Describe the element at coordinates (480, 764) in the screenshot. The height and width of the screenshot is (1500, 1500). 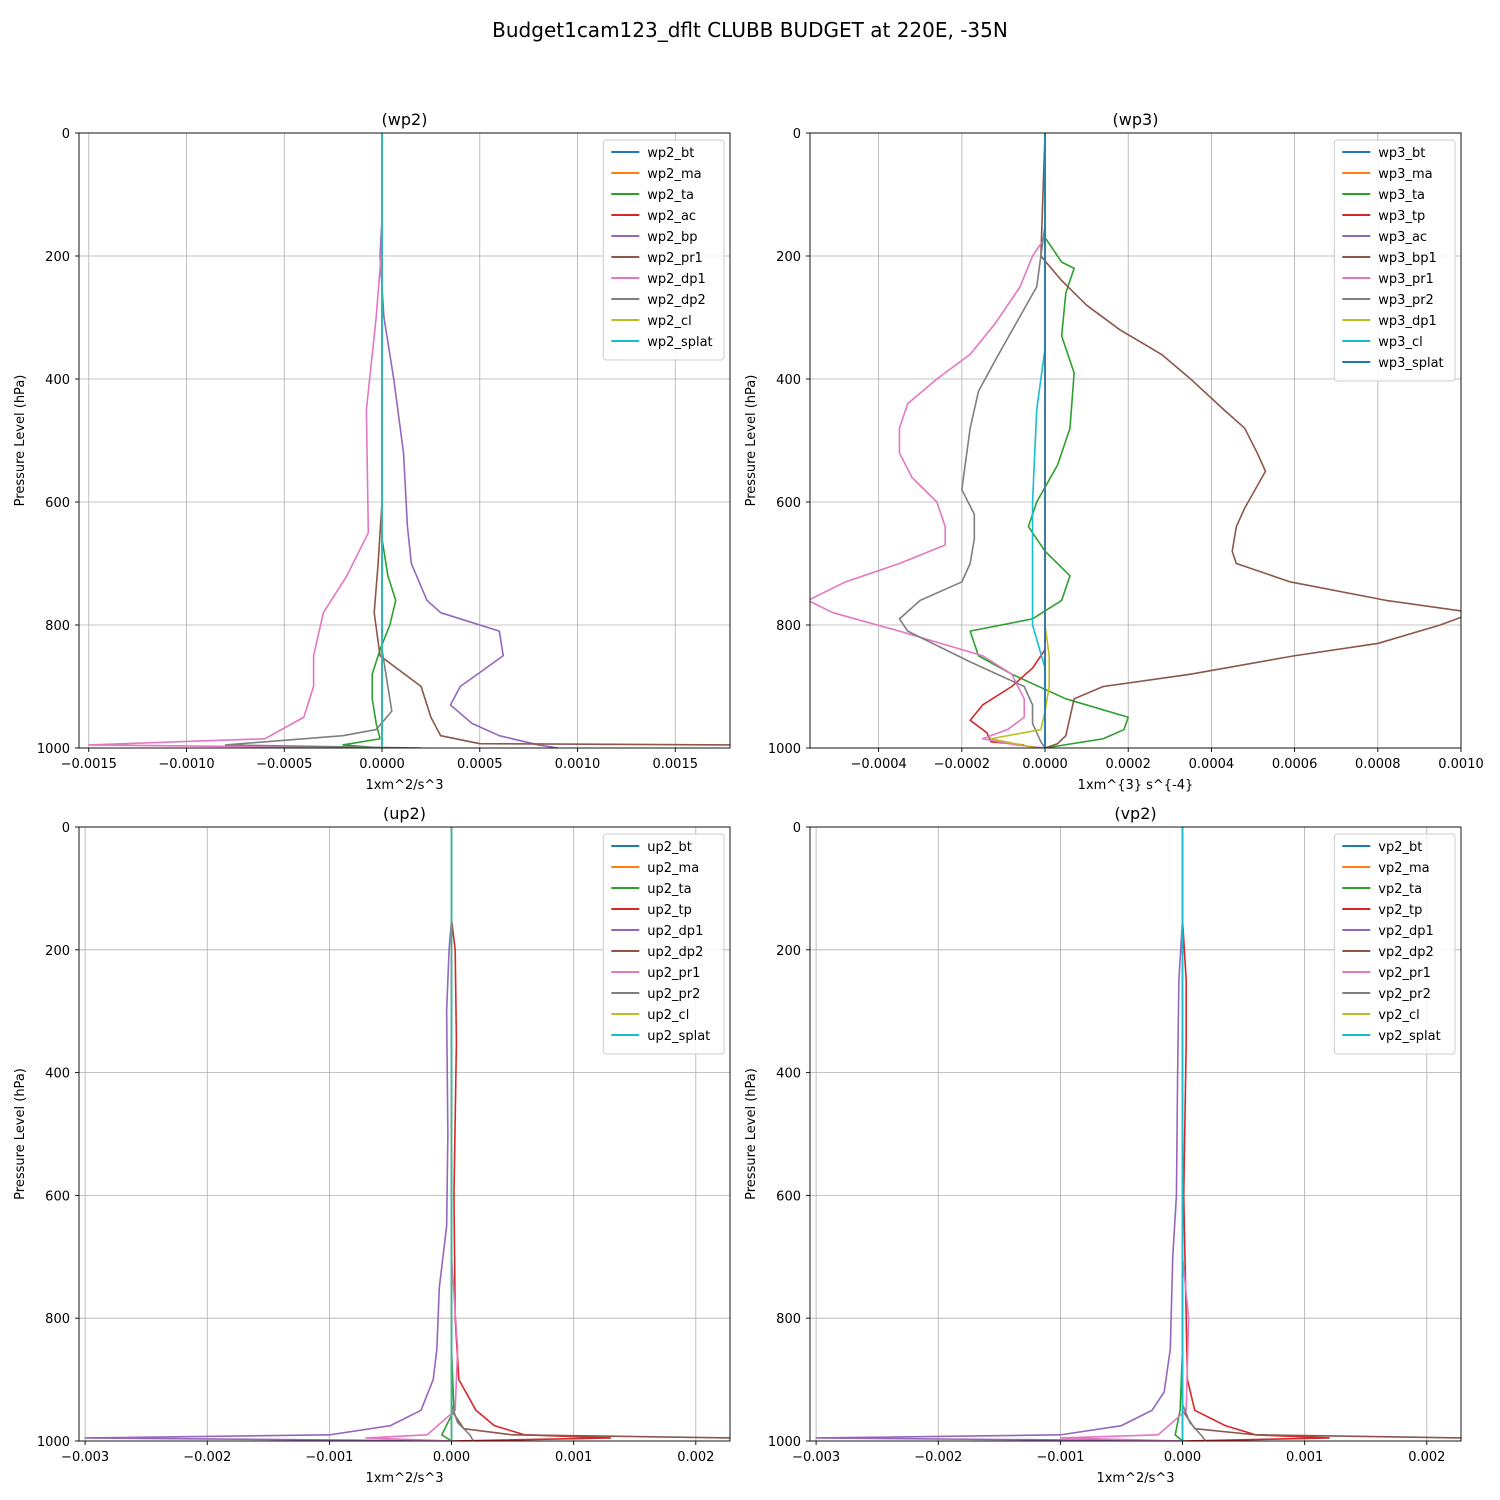
I see `x-tick-label: 0.0005` at that location.